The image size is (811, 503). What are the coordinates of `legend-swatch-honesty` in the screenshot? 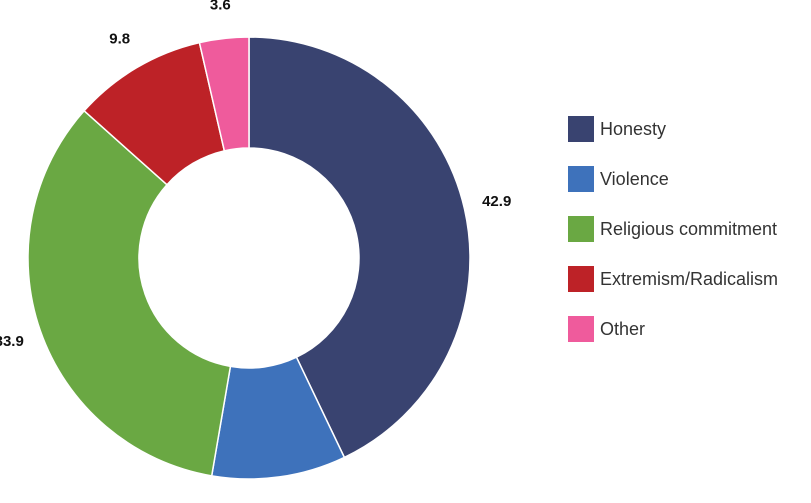 It's located at (581, 129).